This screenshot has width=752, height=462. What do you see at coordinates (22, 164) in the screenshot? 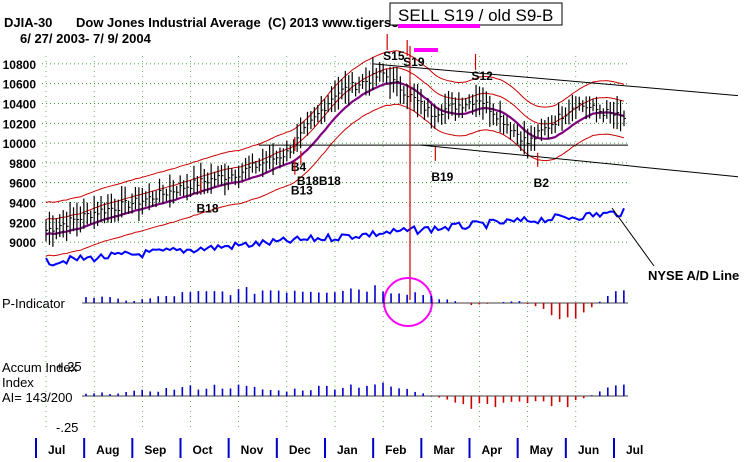
I see `y-tick-label: 9800` at bounding box center [22, 164].